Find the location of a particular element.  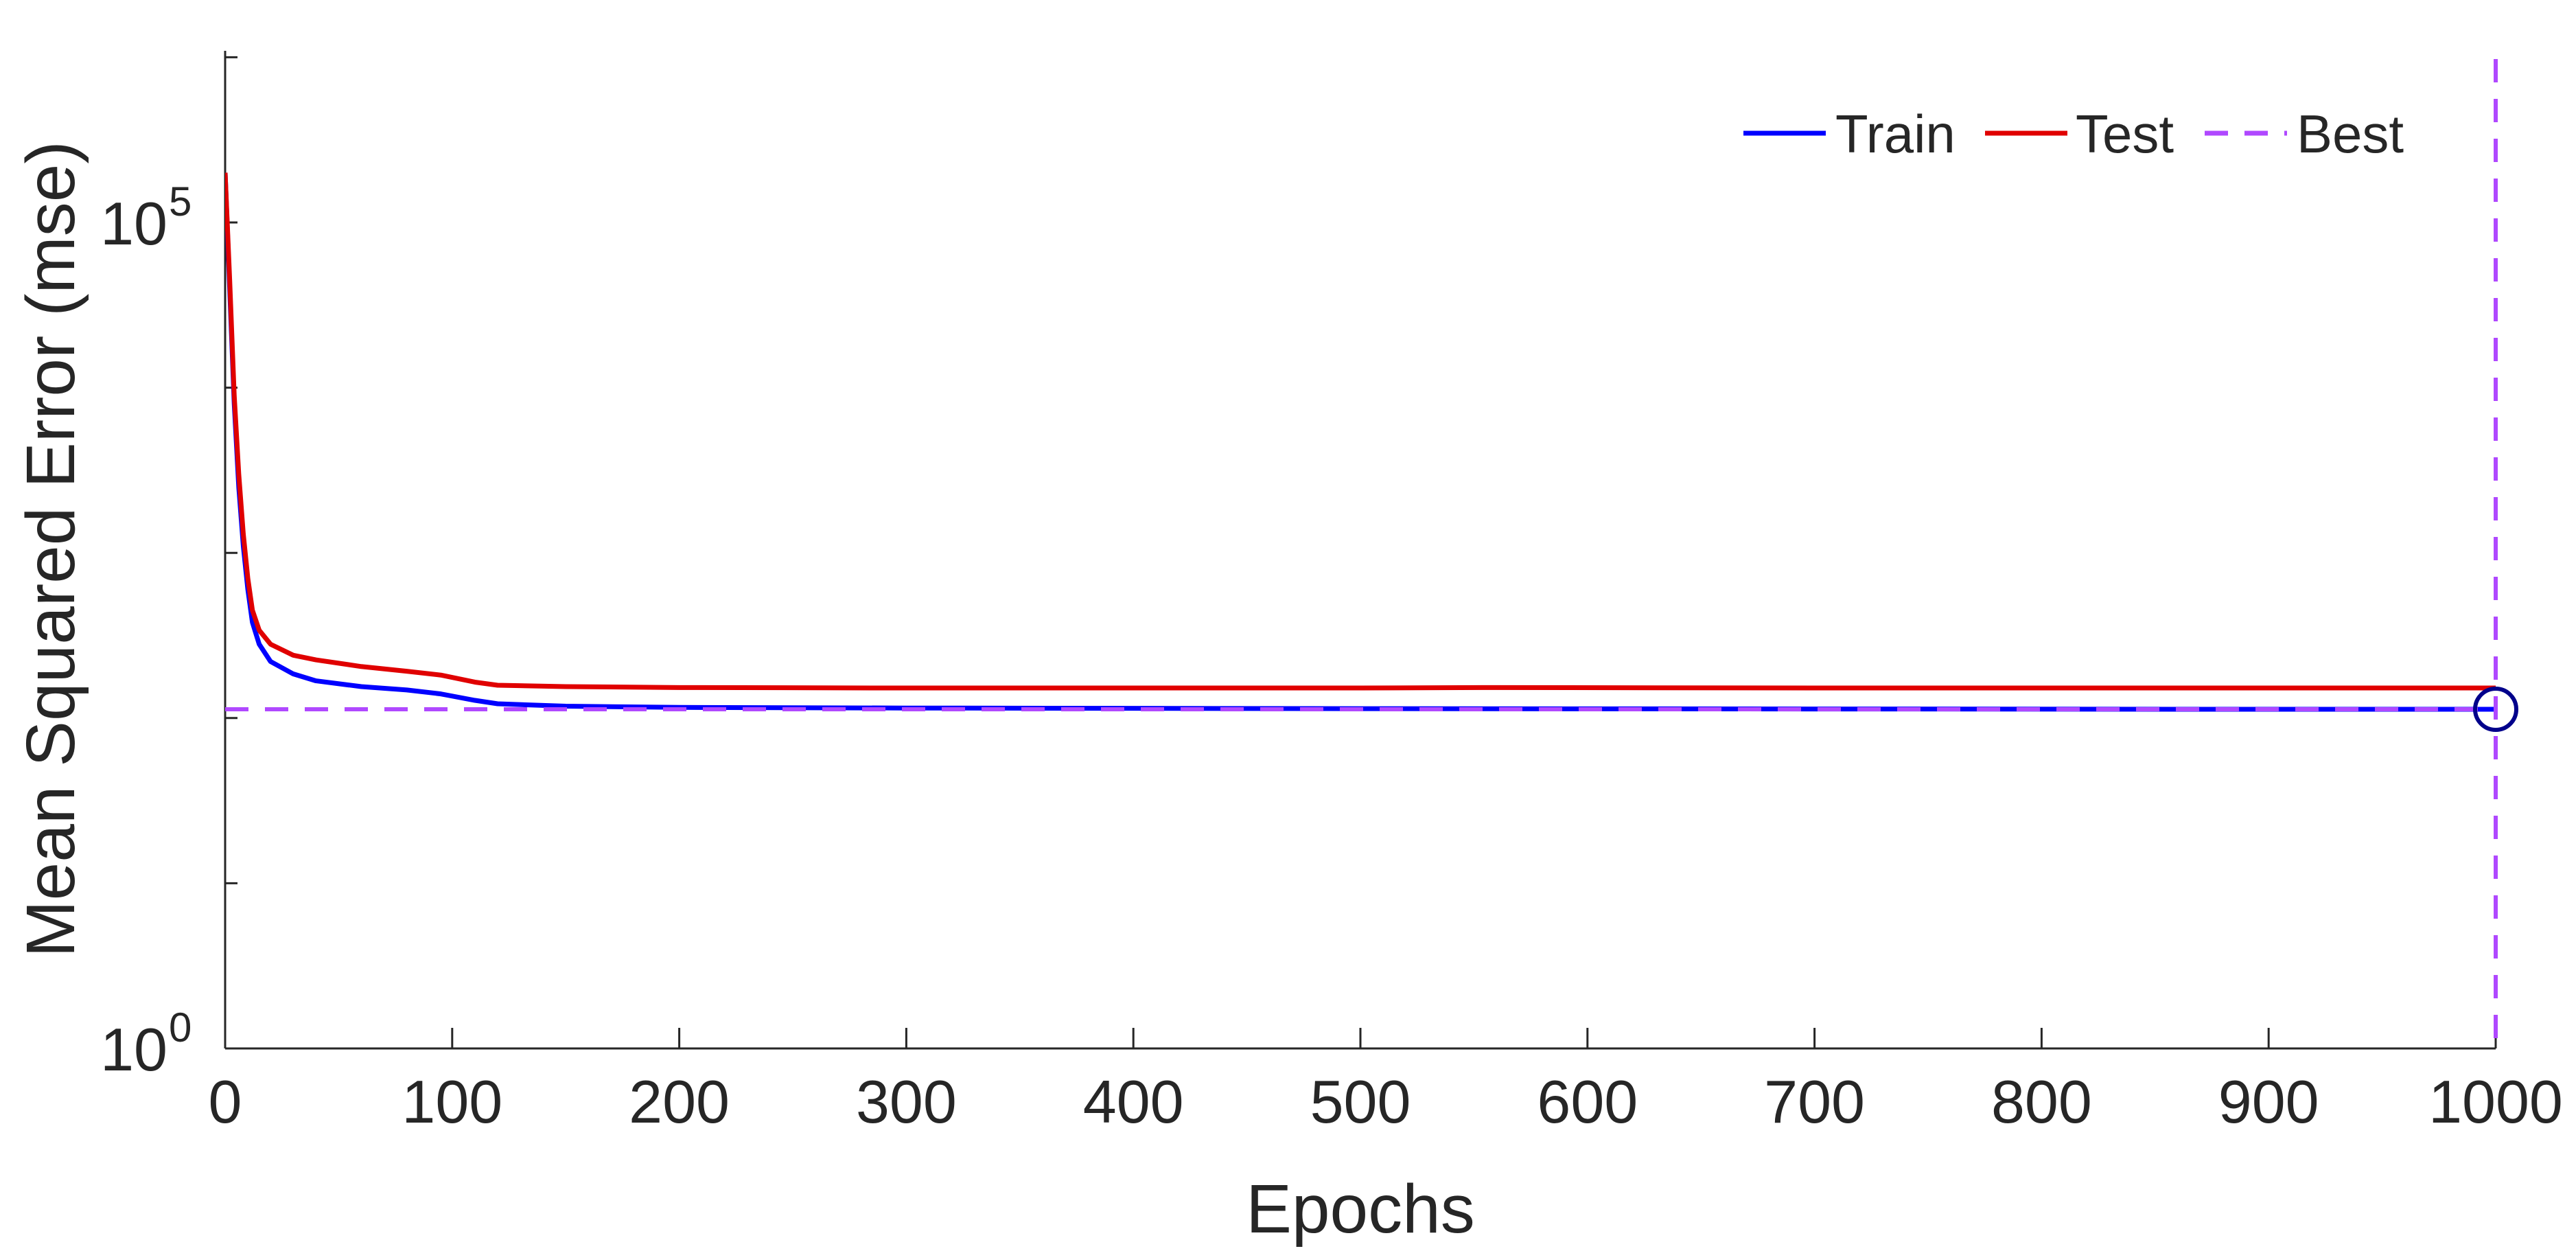

y-axis-label: Mean Squared Error (mse) is located at coordinates (51, 549).